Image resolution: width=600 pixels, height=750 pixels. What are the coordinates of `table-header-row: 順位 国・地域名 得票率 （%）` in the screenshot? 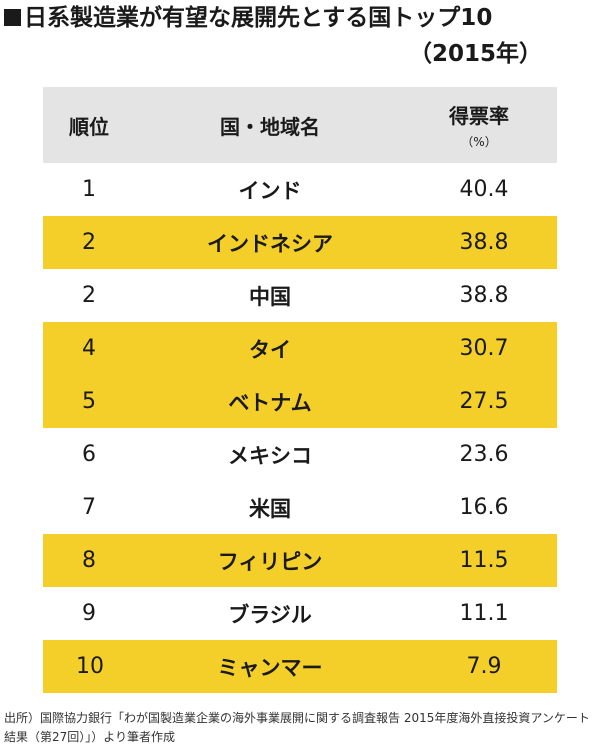 It's located at (300, 125).